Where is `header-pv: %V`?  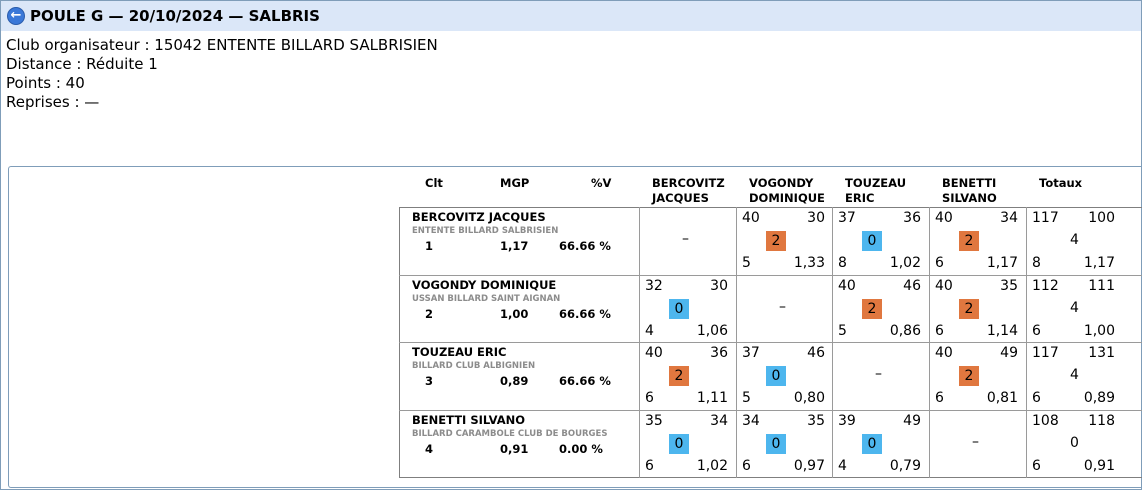 header-pv: %V is located at coordinates (601, 183).